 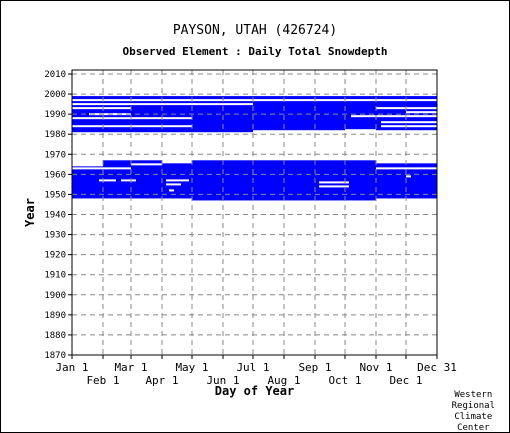 What do you see at coordinates (222, 380) in the screenshot?
I see `x-tick-label: Jun 1` at bounding box center [222, 380].